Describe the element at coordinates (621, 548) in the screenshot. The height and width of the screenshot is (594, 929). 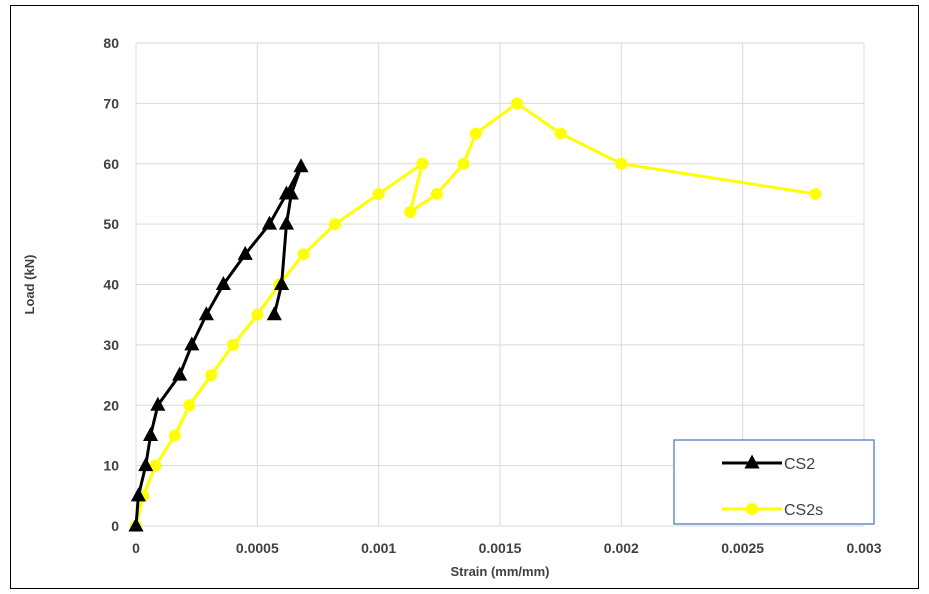
I see `x-tick-label: 0.002` at that location.